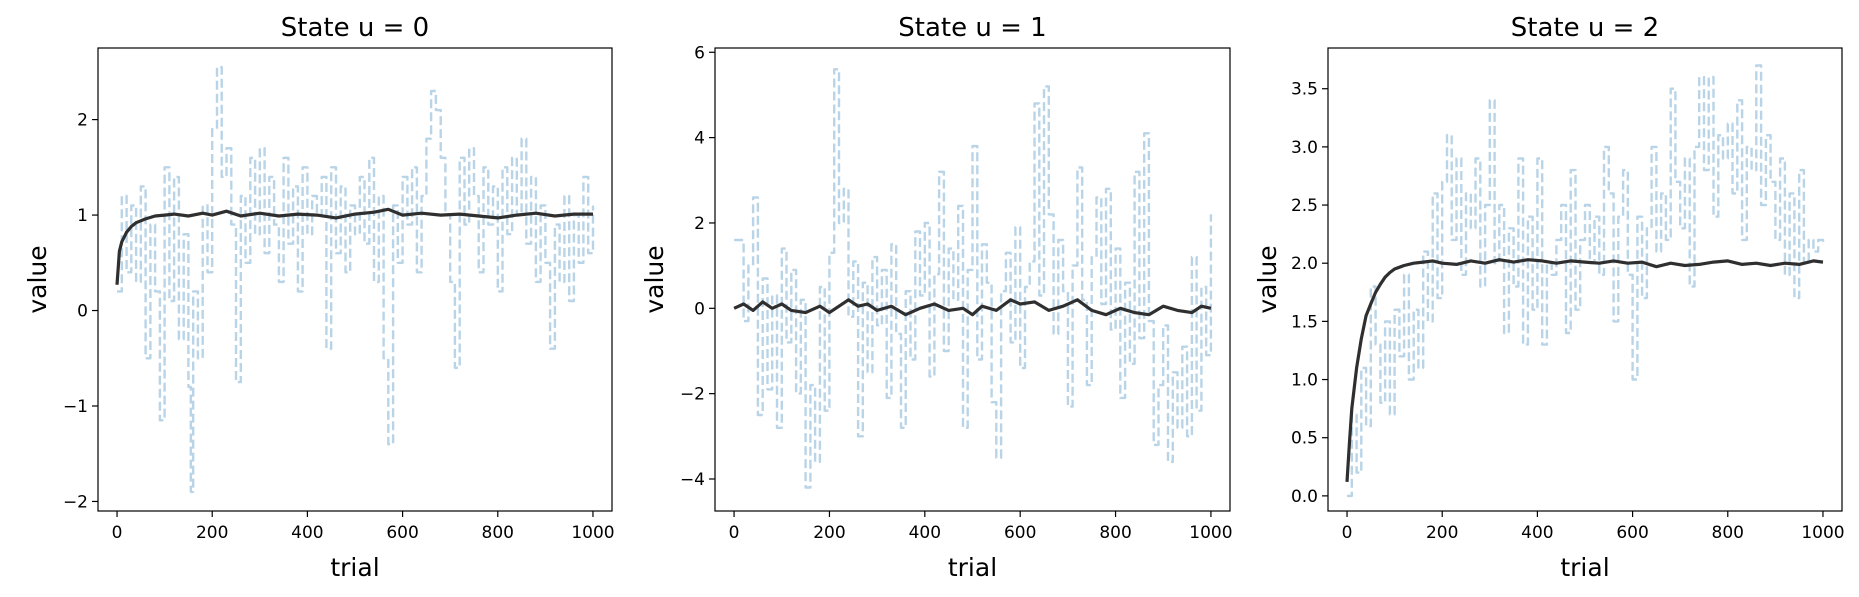 The height and width of the screenshot is (597, 1859). Describe the element at coordinates (82, 216) in the screenshot. I see `y-tick-label: 1` at that location.